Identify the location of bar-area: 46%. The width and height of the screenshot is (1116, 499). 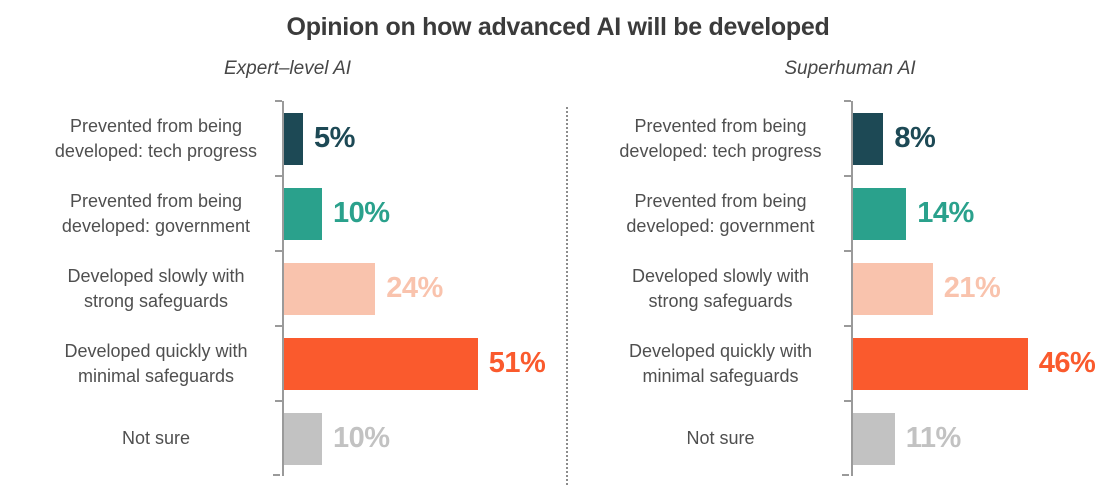
(977, 363).